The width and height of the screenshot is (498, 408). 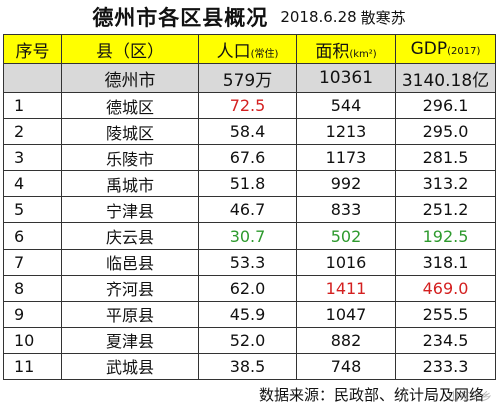 What do you see at coordinates (318, 17) in the screenshot?
I see `title-date: 2018.6.28` at bounding box center [318, 17].